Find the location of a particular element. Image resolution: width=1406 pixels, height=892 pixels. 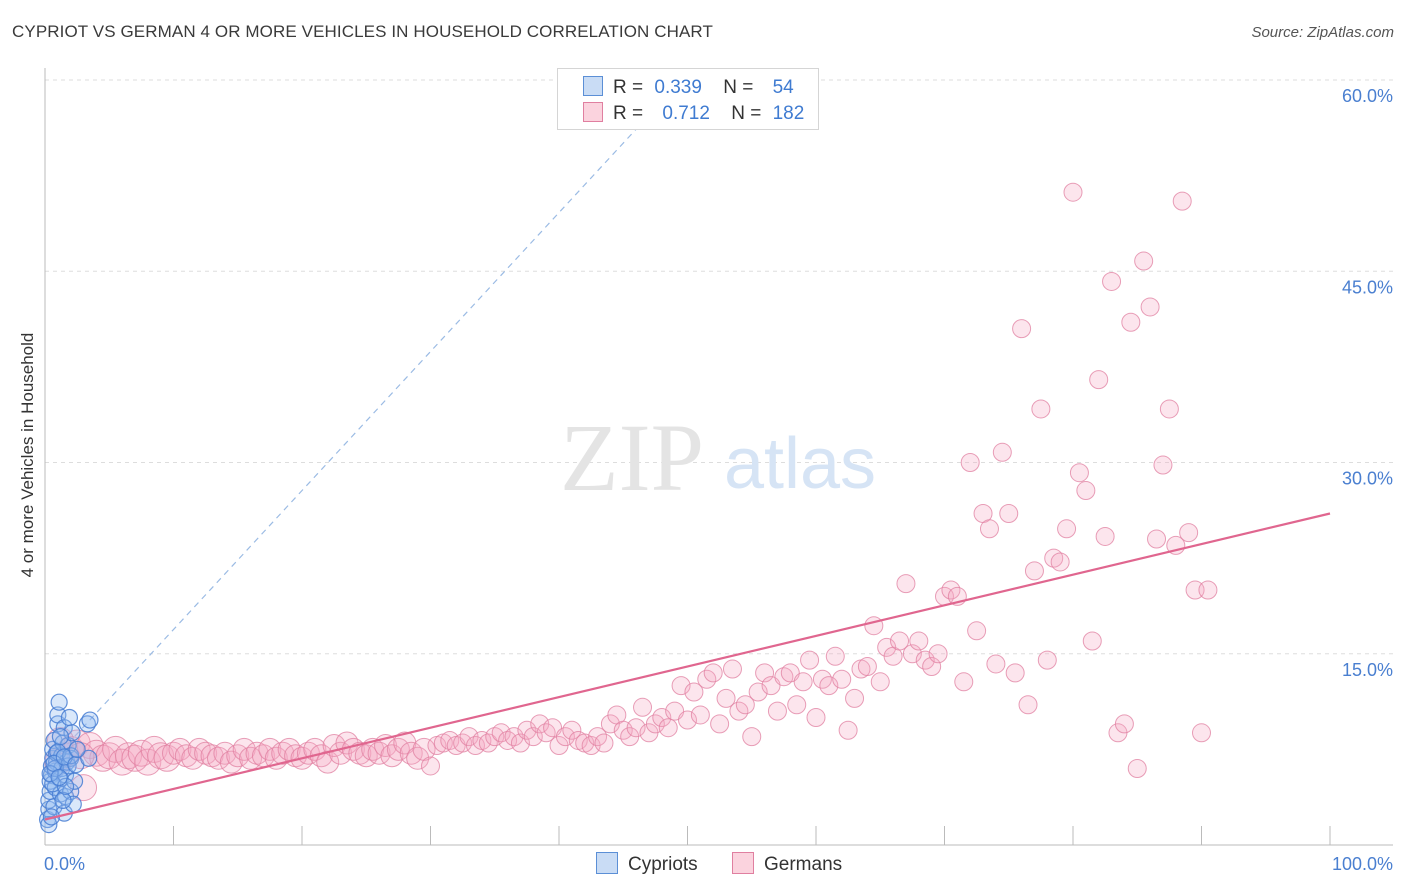

bottom-legend-cypriots: Cypriots is located at coordinates (647, 864).